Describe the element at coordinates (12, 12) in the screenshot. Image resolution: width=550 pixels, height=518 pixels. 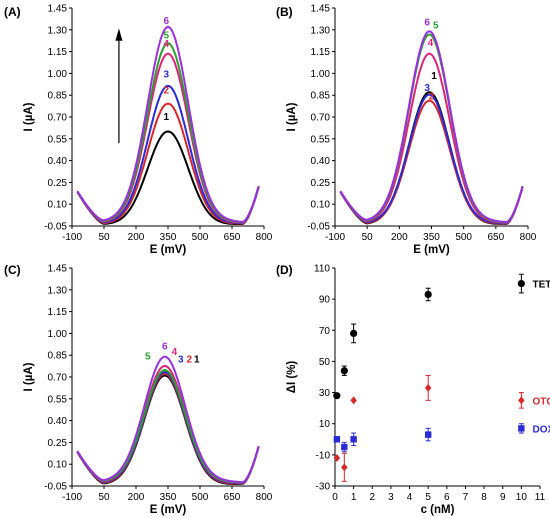
I see `panel-label: (A)` at that location.